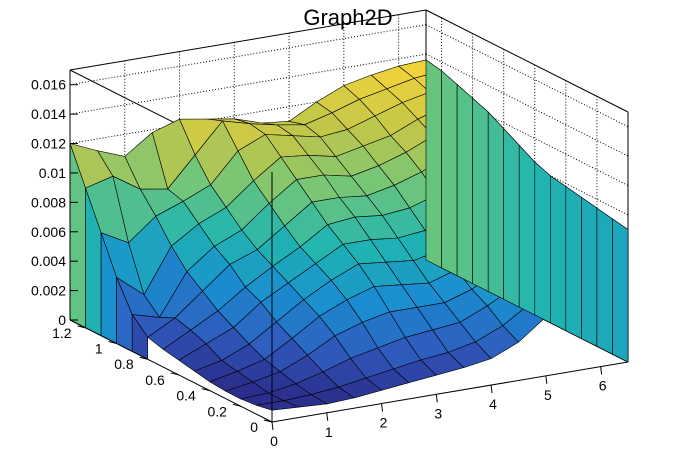 The image size is (696, 472). Describe the element at coordinates (48, 261) in the screenshot. I see `z-tick-label: 0.004` at that location.